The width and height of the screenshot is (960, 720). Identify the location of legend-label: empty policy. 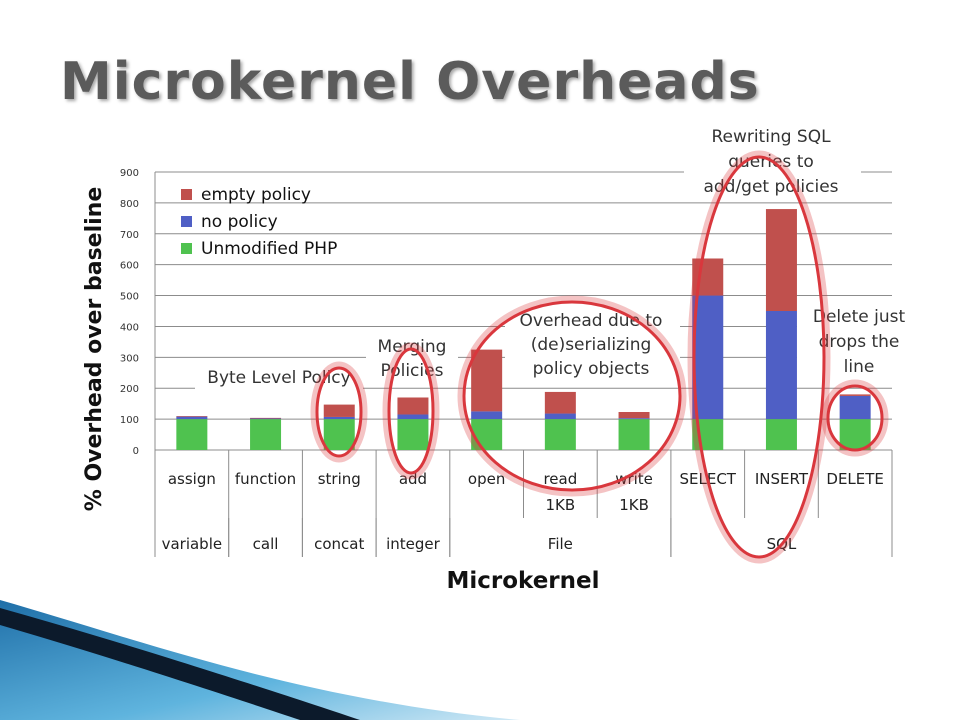
(256, 195).